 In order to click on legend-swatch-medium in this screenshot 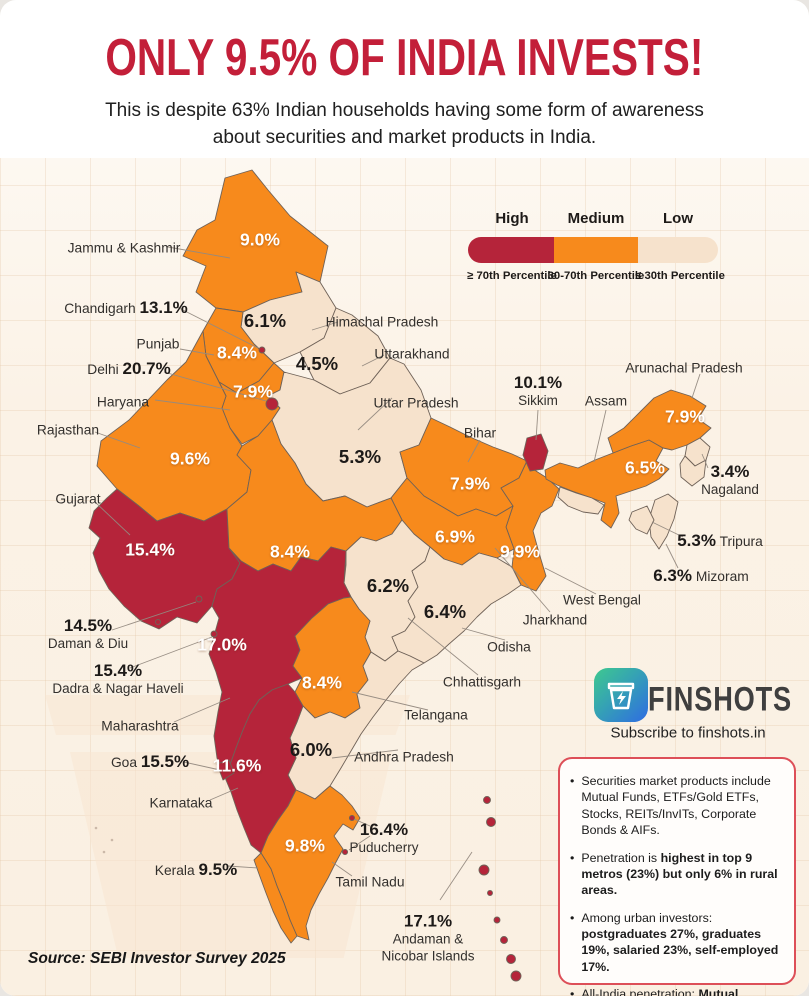, I will do `click(596, 250)`.